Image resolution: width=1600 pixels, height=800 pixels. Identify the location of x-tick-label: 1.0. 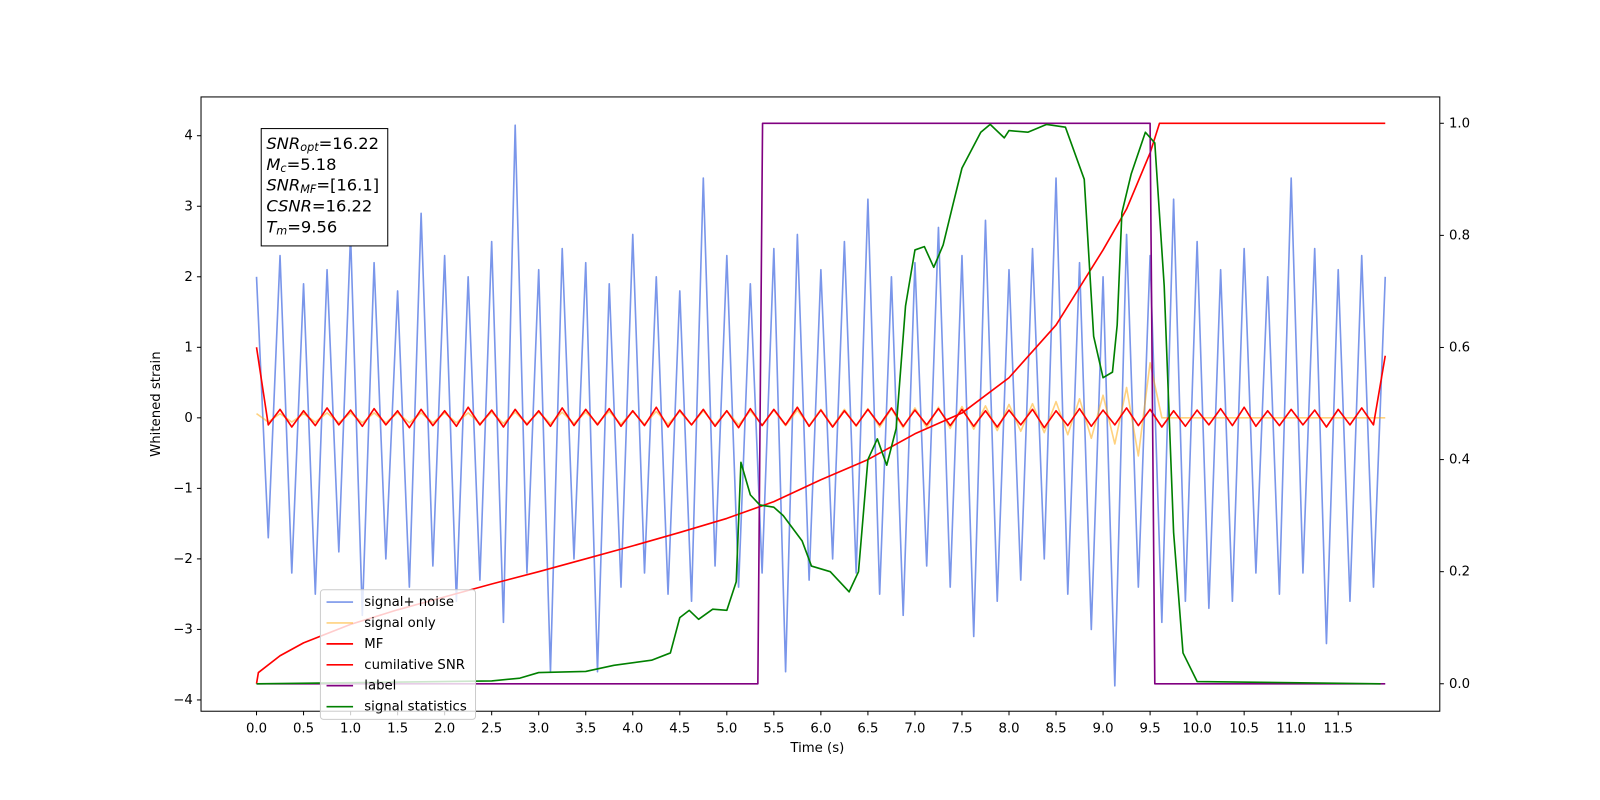
(350, 729).